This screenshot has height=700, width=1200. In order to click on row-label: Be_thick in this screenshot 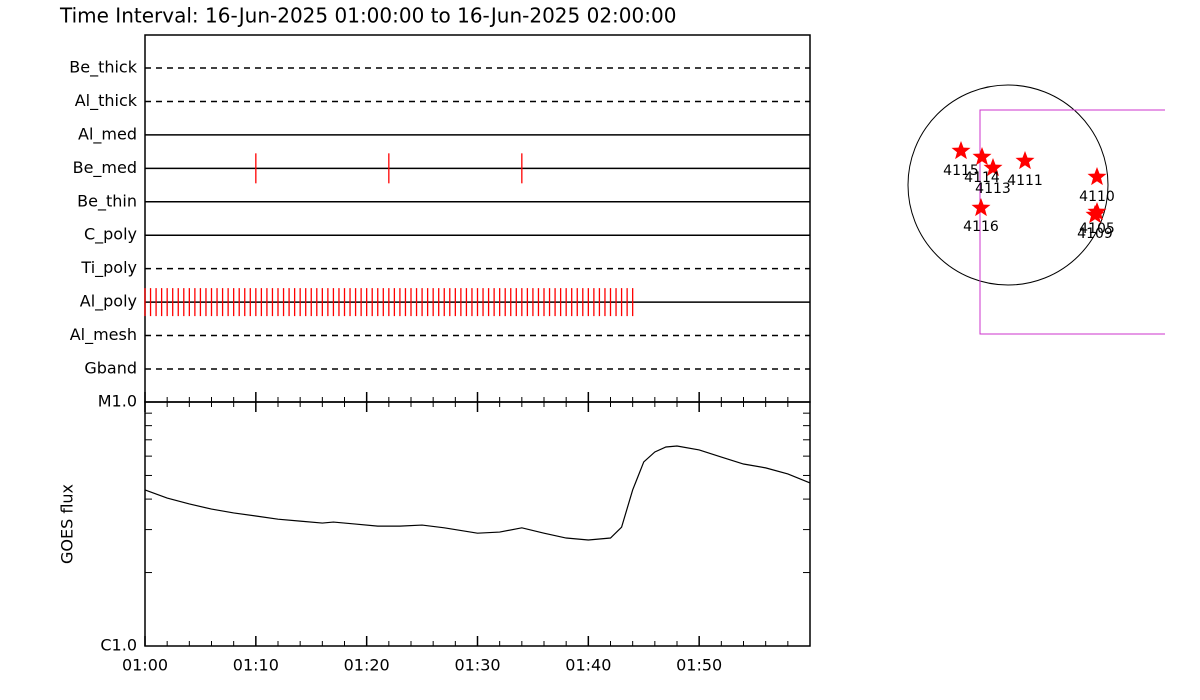, I will do `click(103, 68)`.